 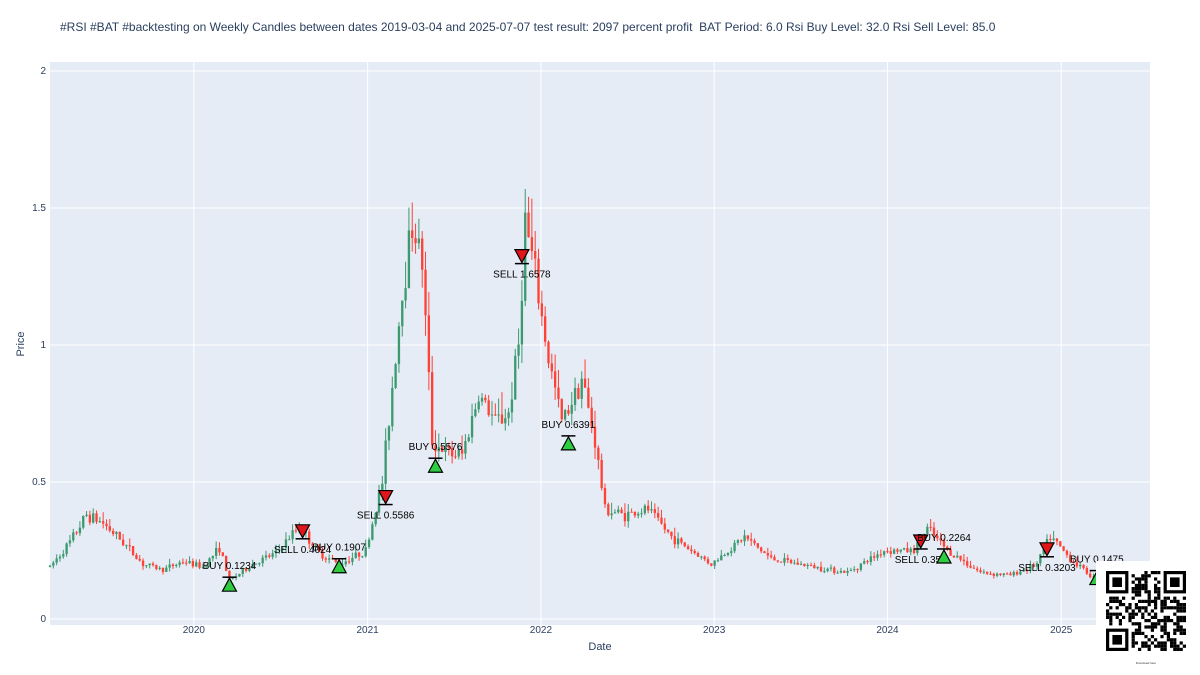 What do you see at coordinates (1047, 558) in the screenshot?
I see `sell-marker: SELL 0.3203` at bounding box center [1047, 558].